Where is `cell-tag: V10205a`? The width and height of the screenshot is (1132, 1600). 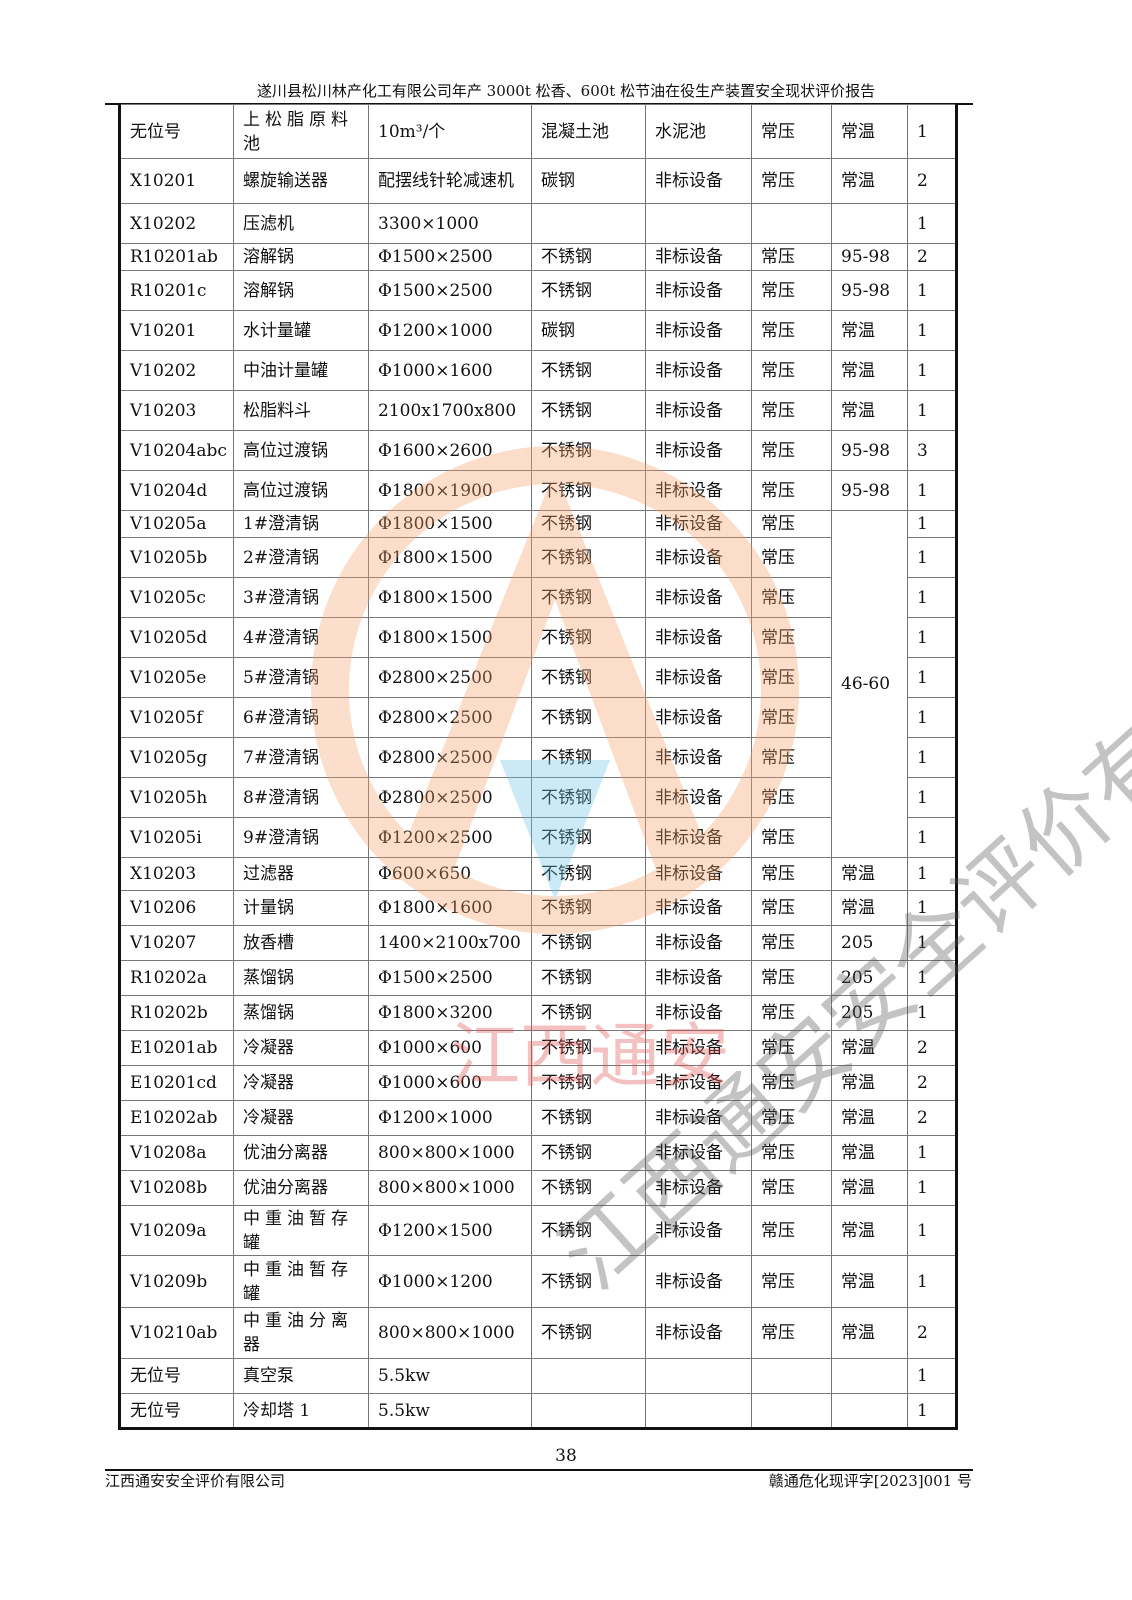 cell-tag: V10205a is located at coordinates (176, 524).